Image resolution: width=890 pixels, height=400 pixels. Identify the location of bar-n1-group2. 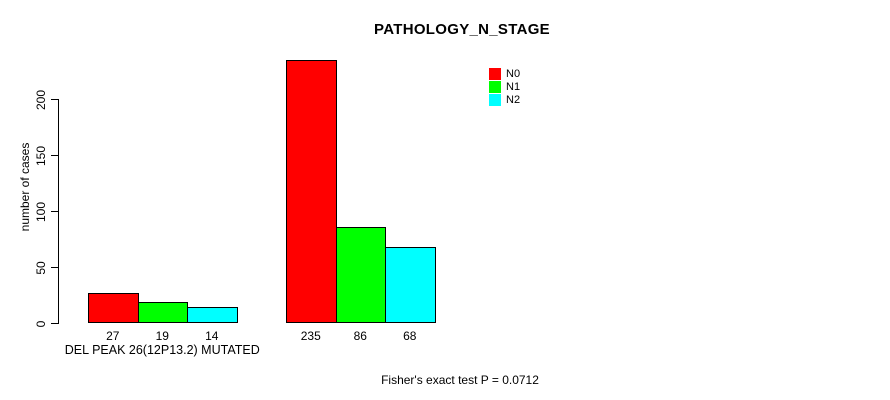
(360, 274).